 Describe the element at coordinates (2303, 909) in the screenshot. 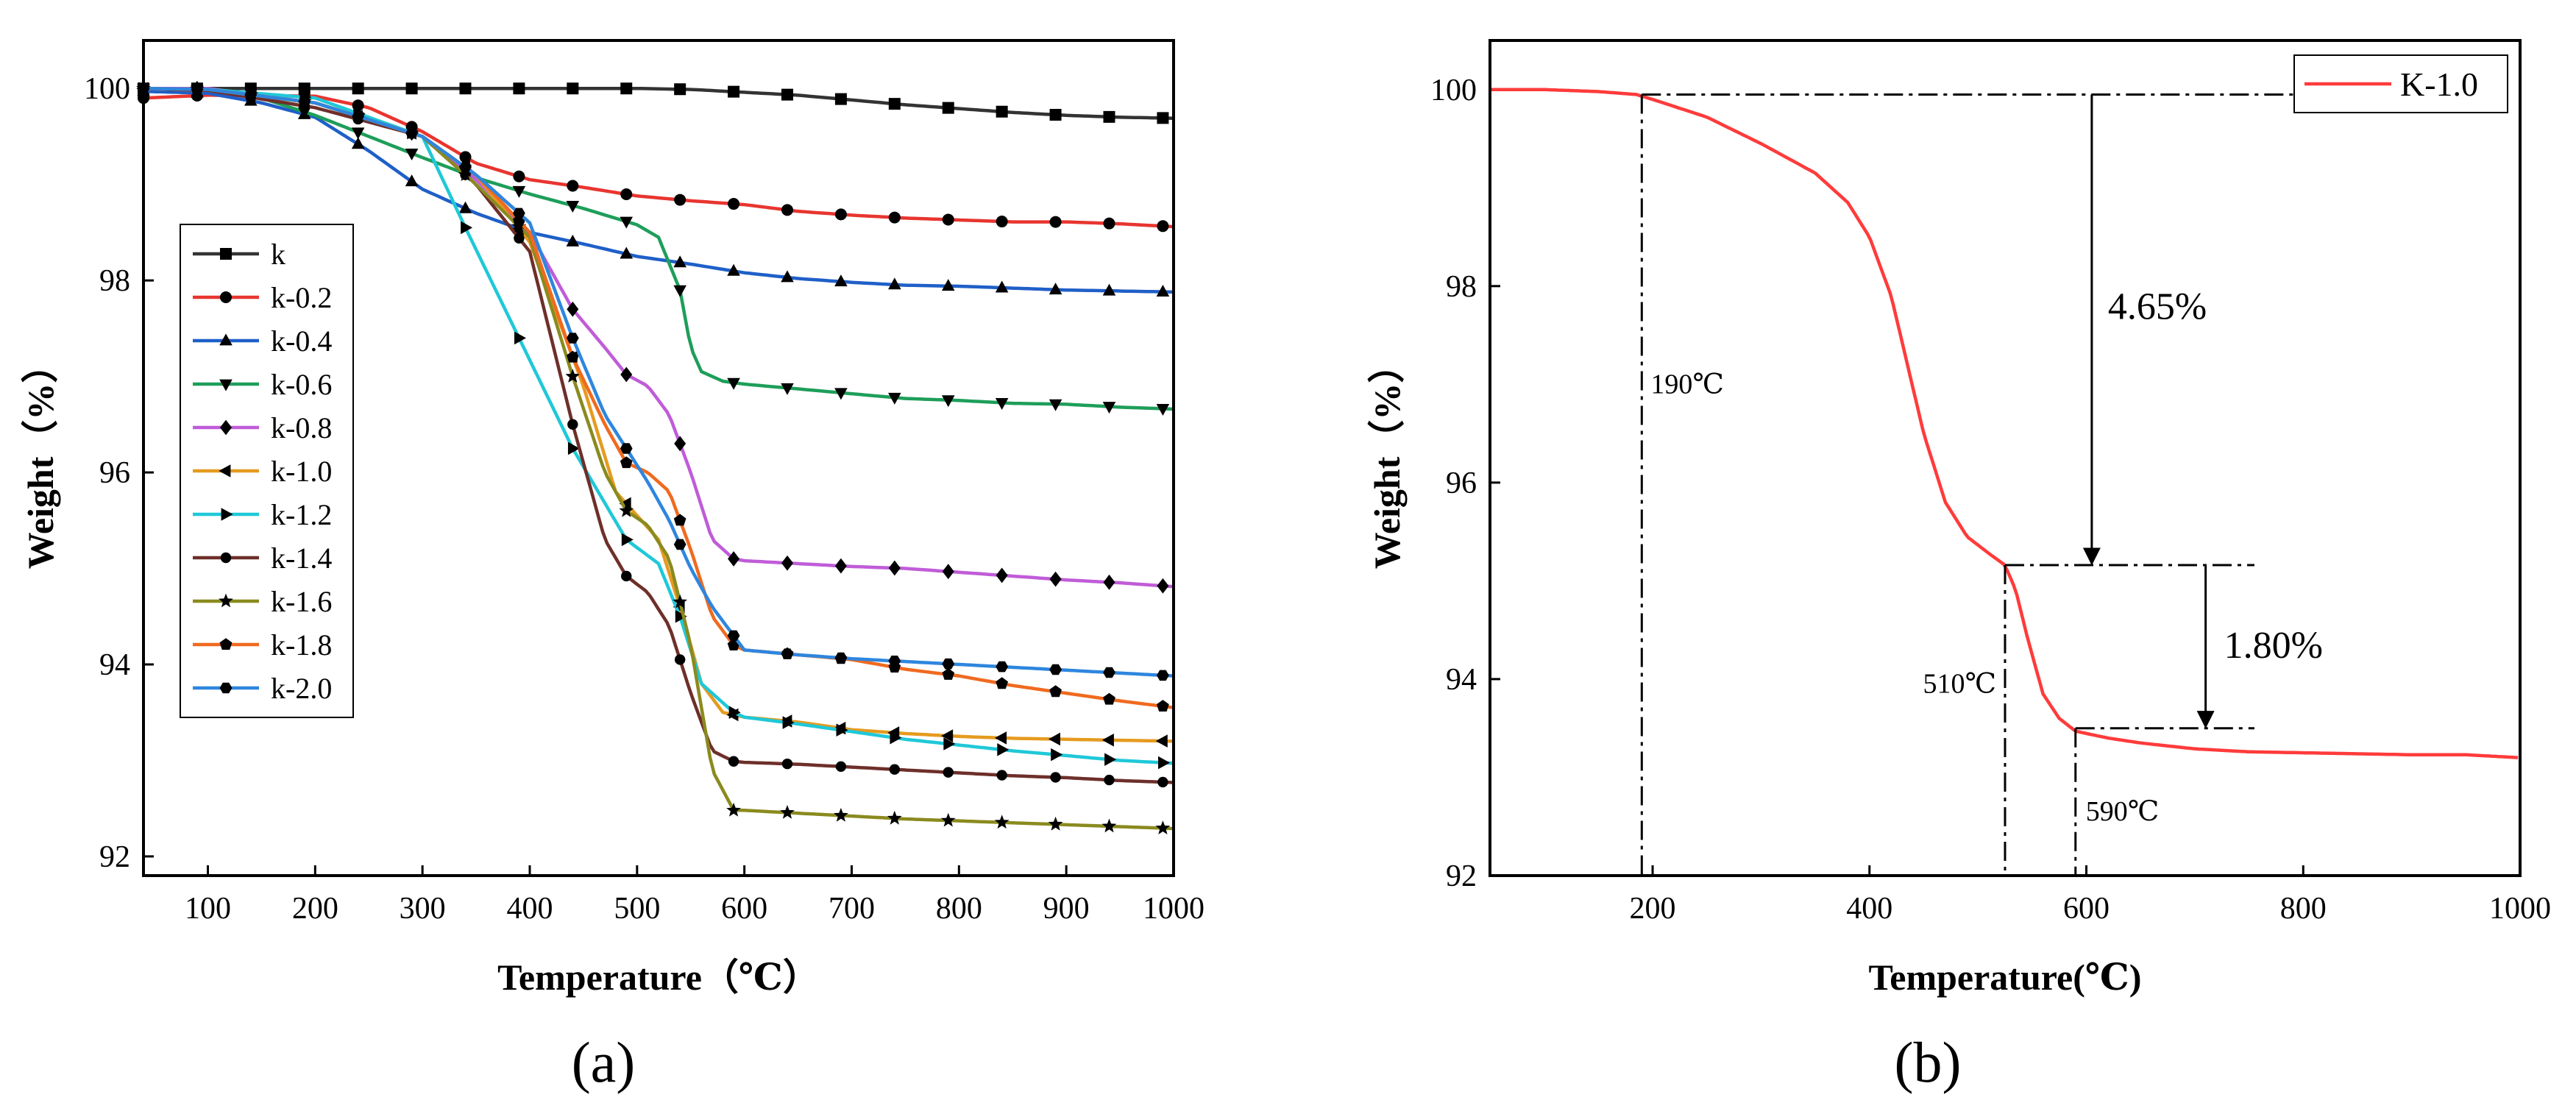

I see `chart-b-x-tick-label: 800` at that location.